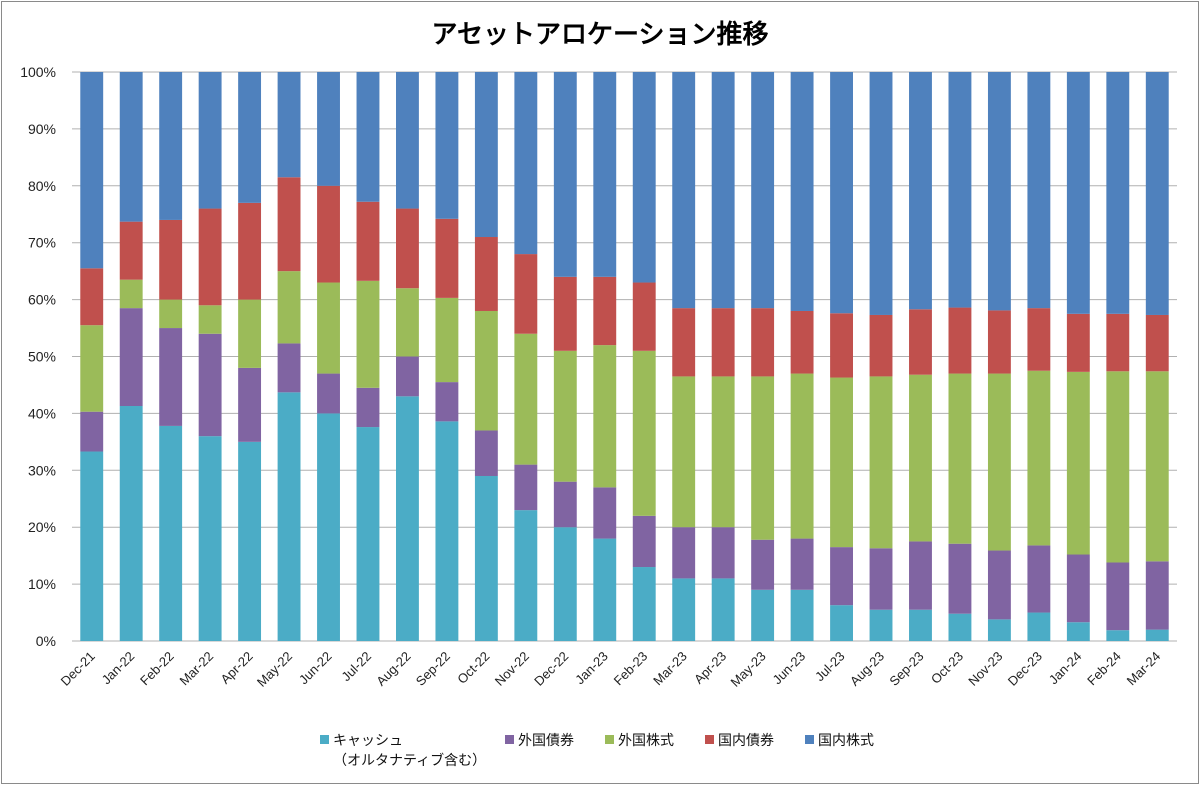  I want to click on x-tick-label: May-22, so click(274, 669).